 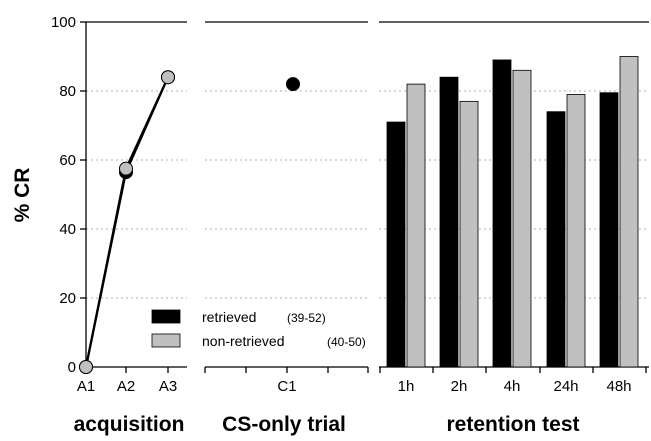 I want to click on x-tick-label: A1, so click(x=86, y=386).